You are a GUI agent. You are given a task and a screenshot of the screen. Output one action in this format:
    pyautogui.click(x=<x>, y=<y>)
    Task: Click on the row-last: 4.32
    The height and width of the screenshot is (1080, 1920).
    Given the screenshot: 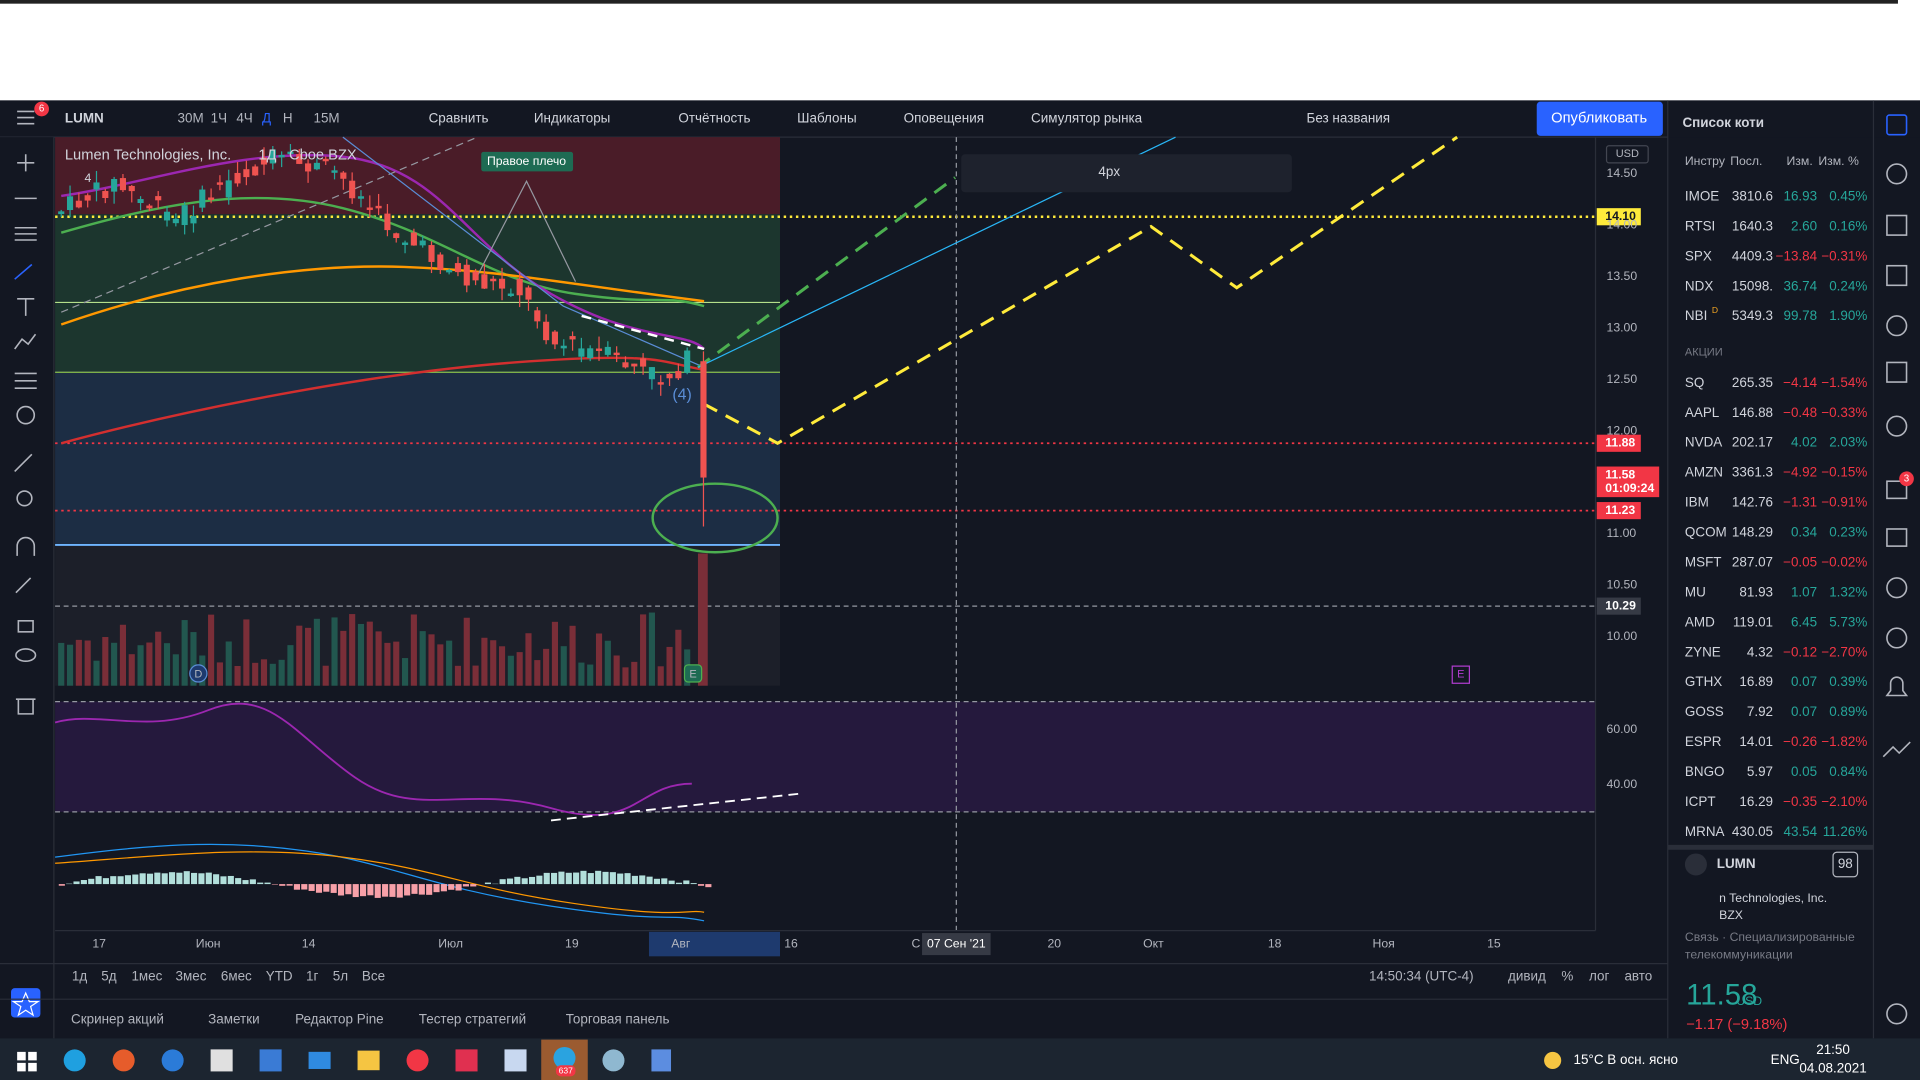 What is the action you would take?
    pyautogui.click(x=1760, y=651)
    